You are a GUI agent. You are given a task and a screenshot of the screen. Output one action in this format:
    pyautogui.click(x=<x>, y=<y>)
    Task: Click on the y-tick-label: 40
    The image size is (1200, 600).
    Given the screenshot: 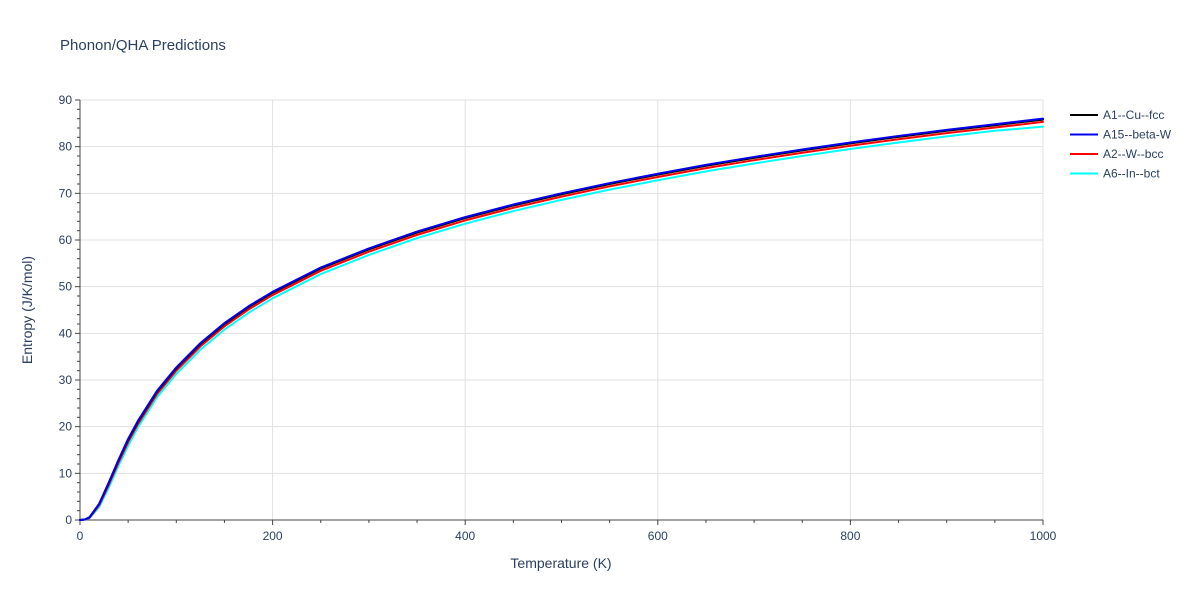 What is the action you would take?
    pyautogui.click(x=66, y=333)
    